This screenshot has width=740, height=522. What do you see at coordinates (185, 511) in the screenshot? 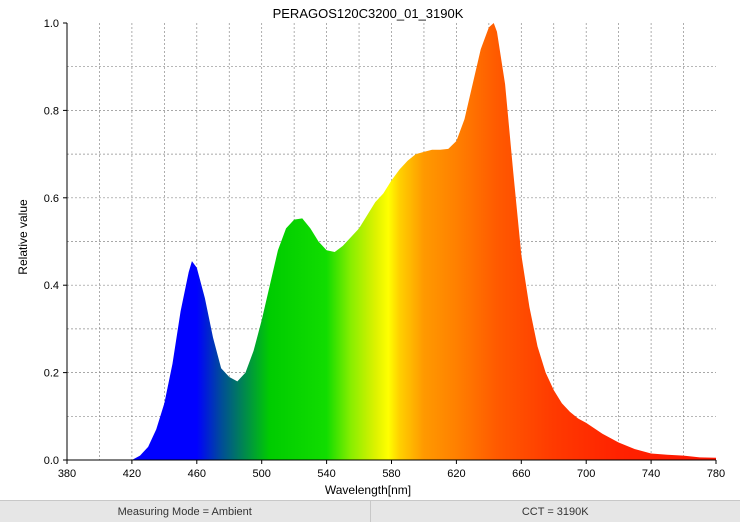
I see `measuring-mode-status: Measuring Mode = Ambient` at bounding box center [185, 511].